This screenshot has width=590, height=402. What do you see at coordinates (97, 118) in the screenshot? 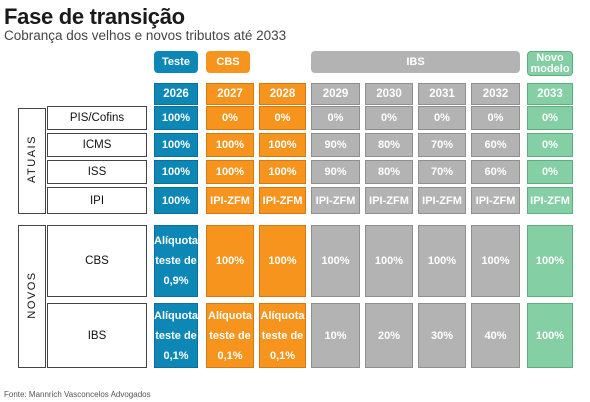
I see `row-label-pis-cofins: PIS/Cofins` at bounding box center [97, 118].